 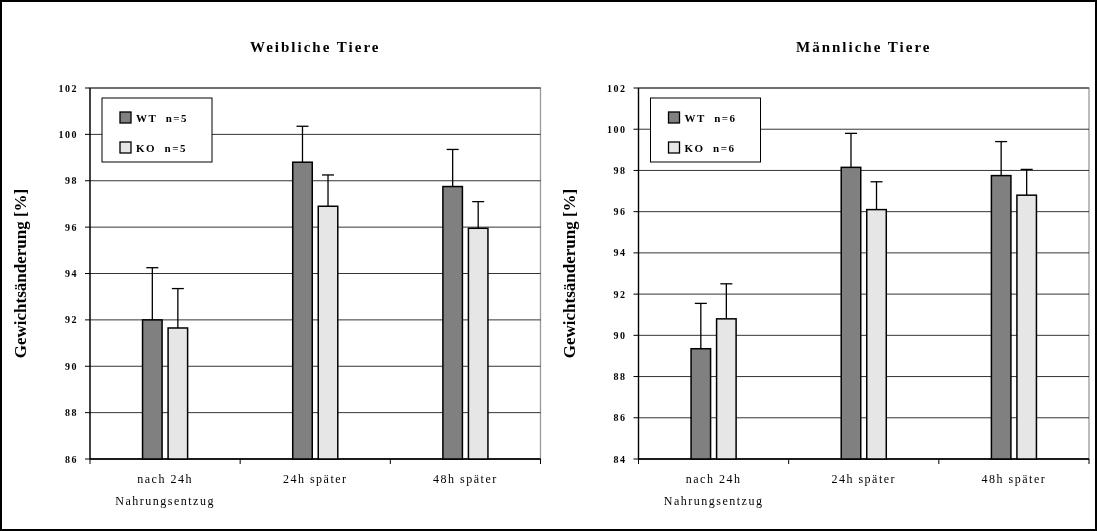 What do you see at coordinates (315, 47) in the screenshot?
I see `chart-title: Weibliche Tiere` at bounding box center [315, 47].